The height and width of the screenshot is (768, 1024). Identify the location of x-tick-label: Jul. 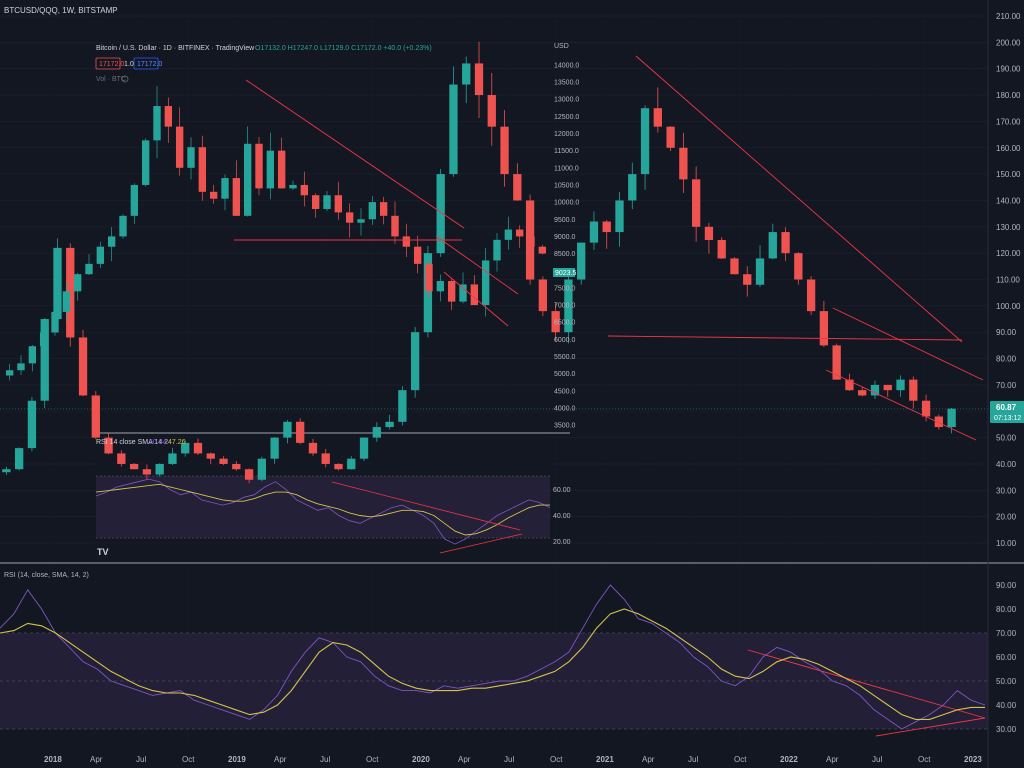
(877, 759).